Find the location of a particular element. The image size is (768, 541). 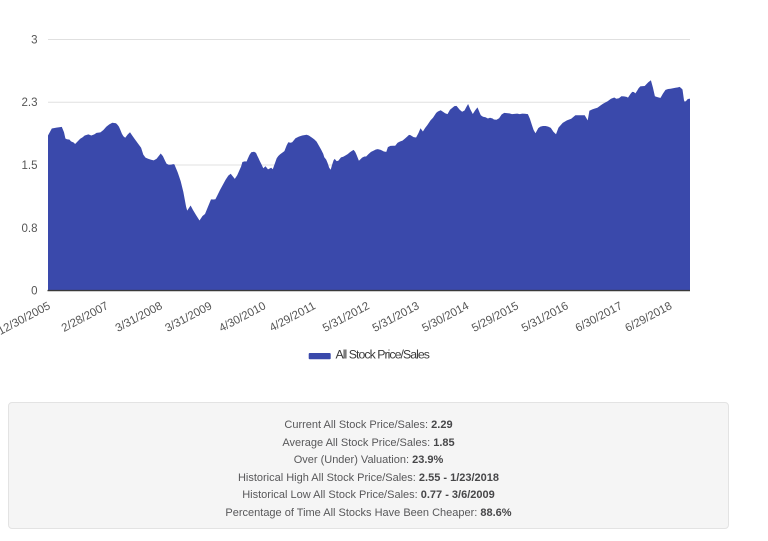

svg-text: 0 is located at coordinates (34, 292).